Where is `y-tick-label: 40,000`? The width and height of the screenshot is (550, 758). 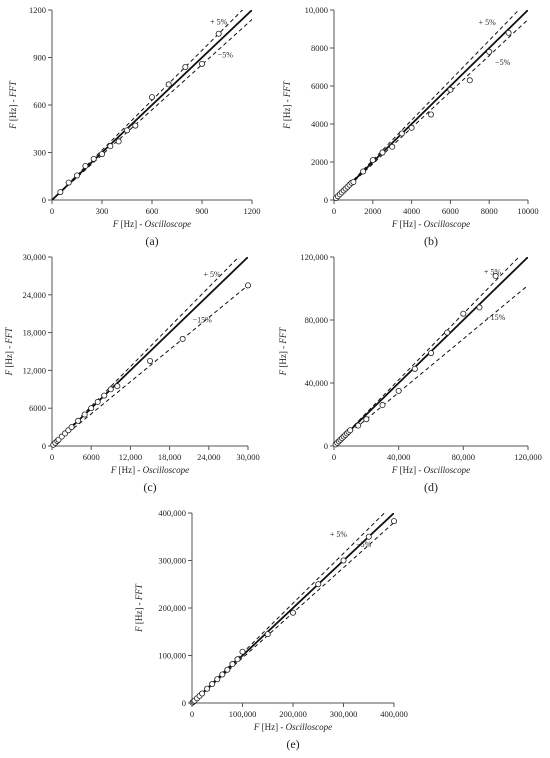
y-tick-label: 40,000 is located at coordinates (316, 383).